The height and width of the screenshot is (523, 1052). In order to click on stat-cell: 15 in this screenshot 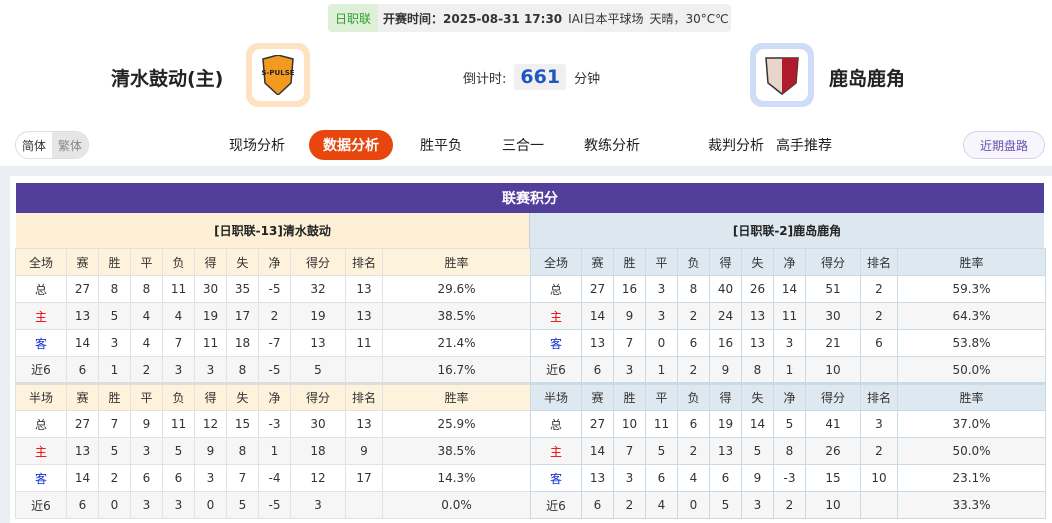, I will do `click(833, 478)`.